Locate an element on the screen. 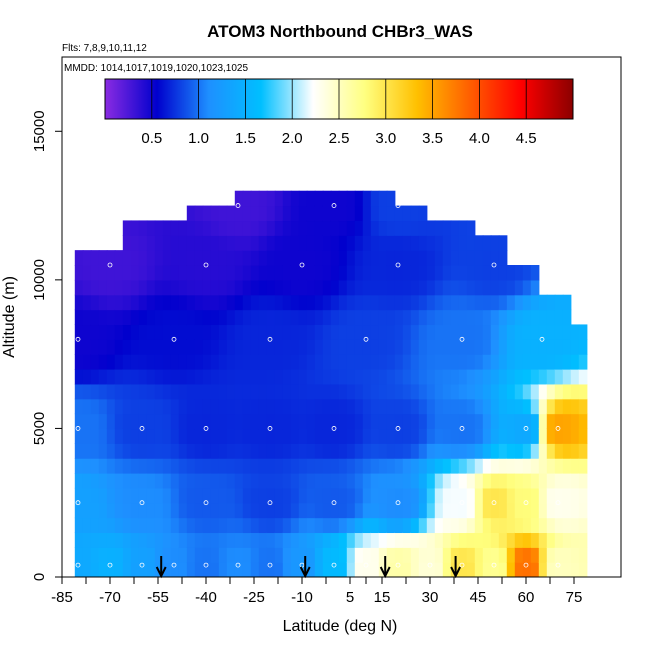 Image resolution: width=650 pixels, height=650 pixels. colorbar-tick-label: 3.5 is located at coordinates (432, 138).